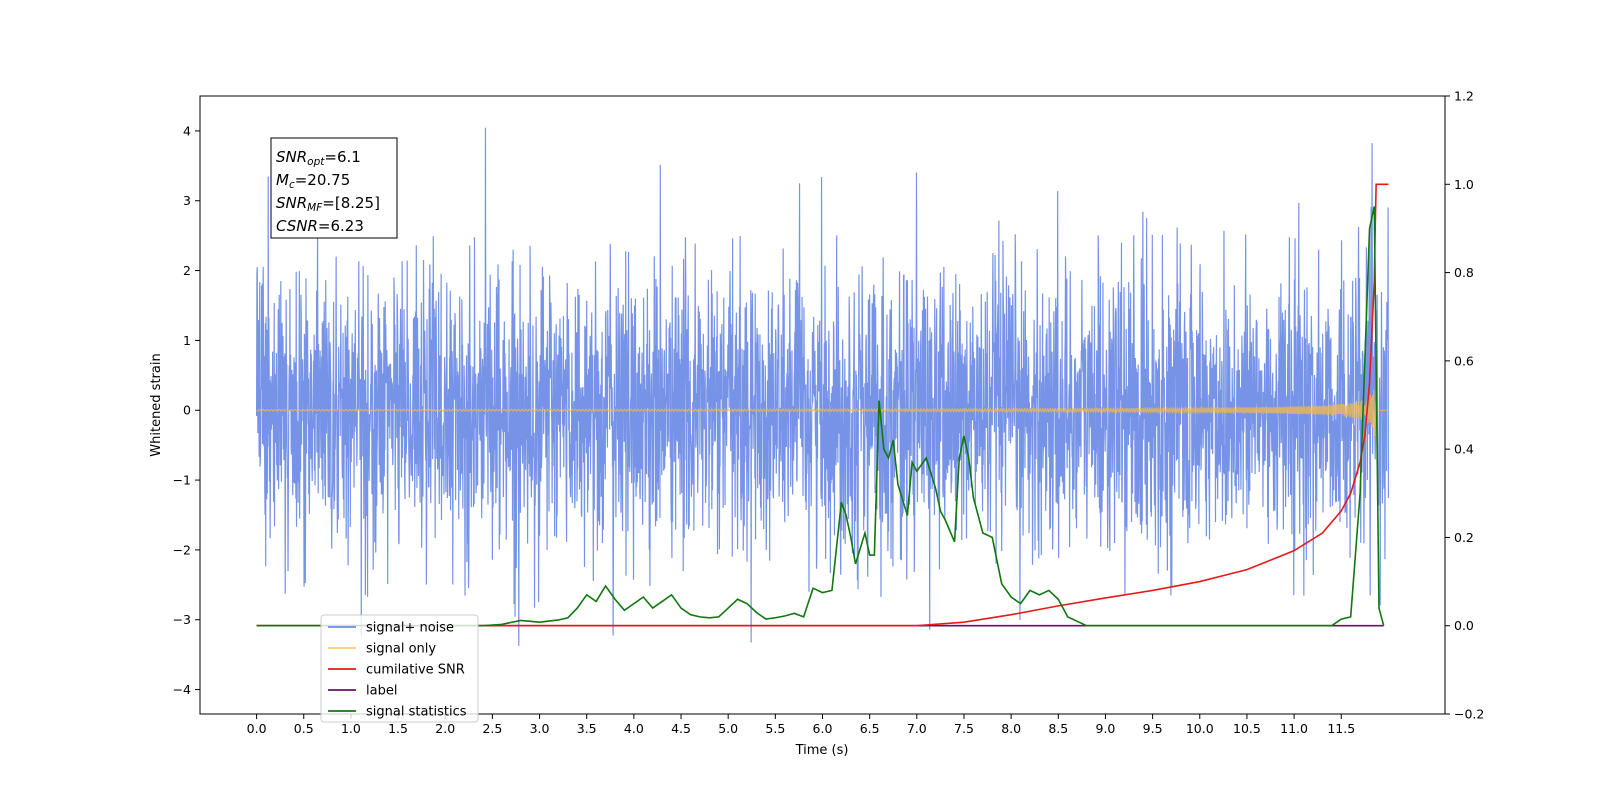 Image resolution: width=1600 pixels, height=800 pixels. I want to click on legend-label: cumilative SNR, so click(415, 670).